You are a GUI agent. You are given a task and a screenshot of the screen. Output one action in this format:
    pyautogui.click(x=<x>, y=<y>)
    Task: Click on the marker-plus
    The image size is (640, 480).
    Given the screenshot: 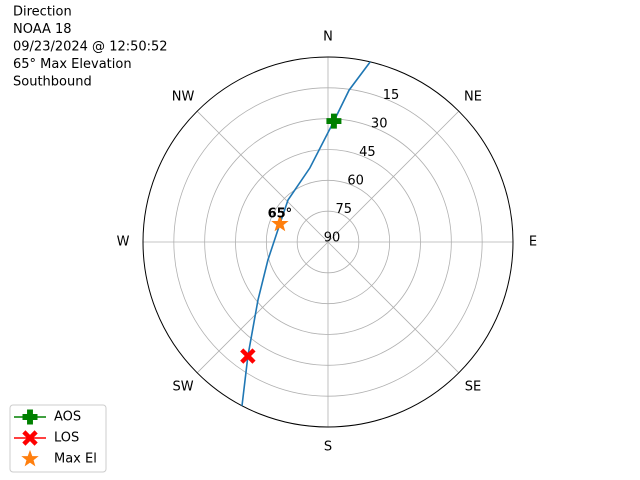 What is the action you would take?
    pyautogui.click(x=334, y=121)
    